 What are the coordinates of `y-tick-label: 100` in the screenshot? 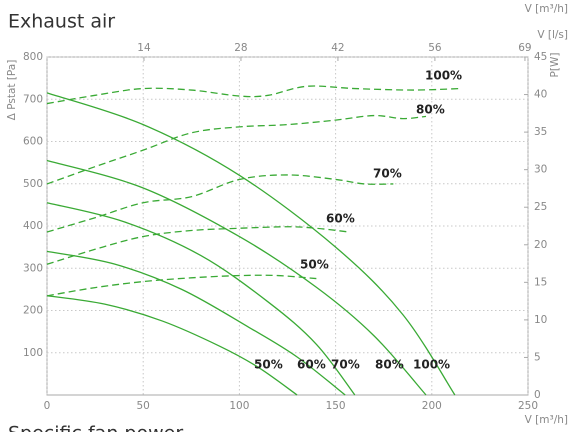 It's located at (33, 353).